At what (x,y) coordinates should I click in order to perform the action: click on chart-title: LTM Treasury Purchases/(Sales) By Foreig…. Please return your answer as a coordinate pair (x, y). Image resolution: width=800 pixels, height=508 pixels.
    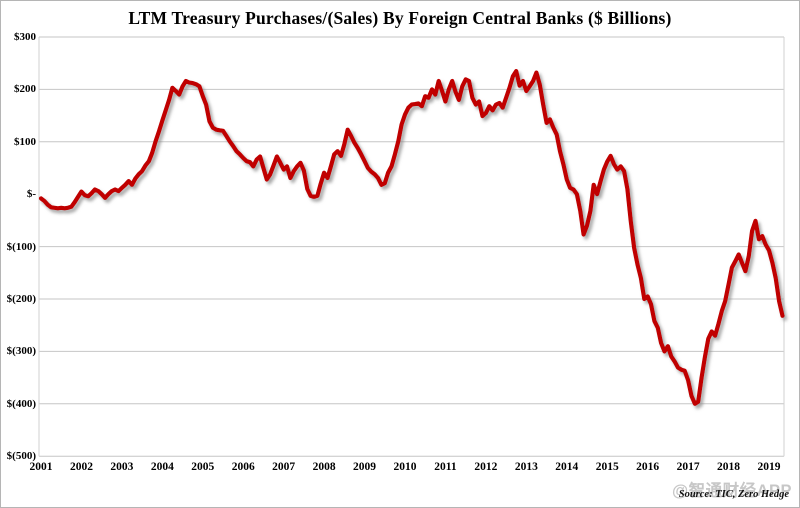
    Looking at the image, I should click on (400, 18).